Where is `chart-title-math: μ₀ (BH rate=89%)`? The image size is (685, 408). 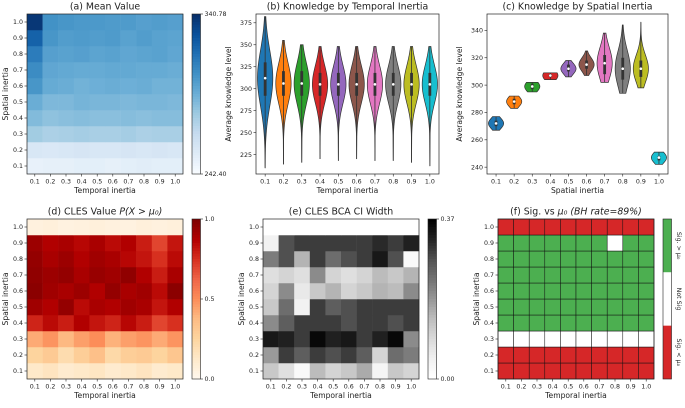
chart-title-math: μ₀ (BH rate=89%) is located at coordinates (598, 212).